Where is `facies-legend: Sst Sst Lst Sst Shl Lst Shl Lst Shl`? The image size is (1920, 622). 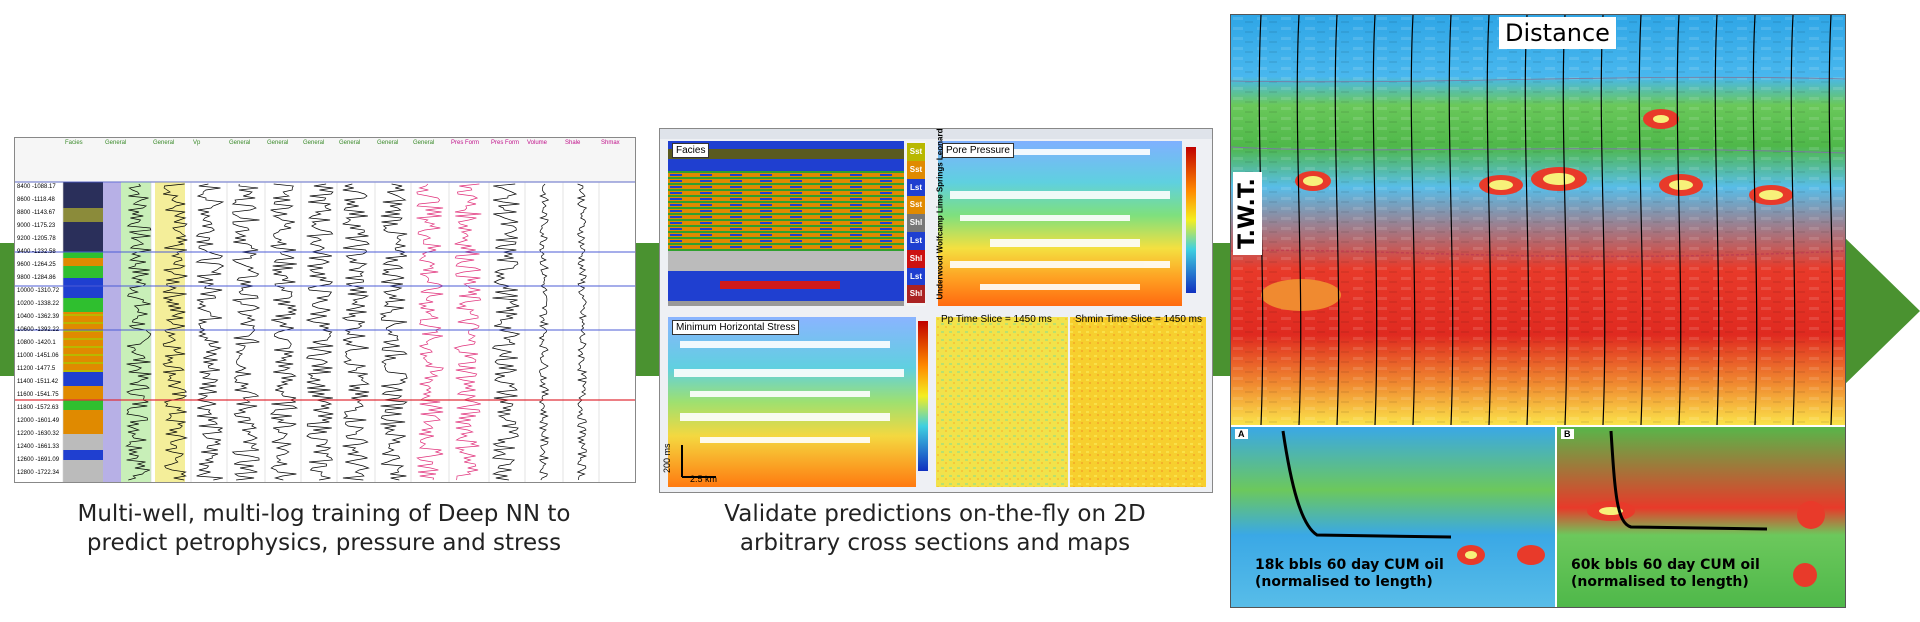 facies-legend: Sst Sst Lst Sst Shl Lst Shl Lst Shl is located at coordinates (916, 223).